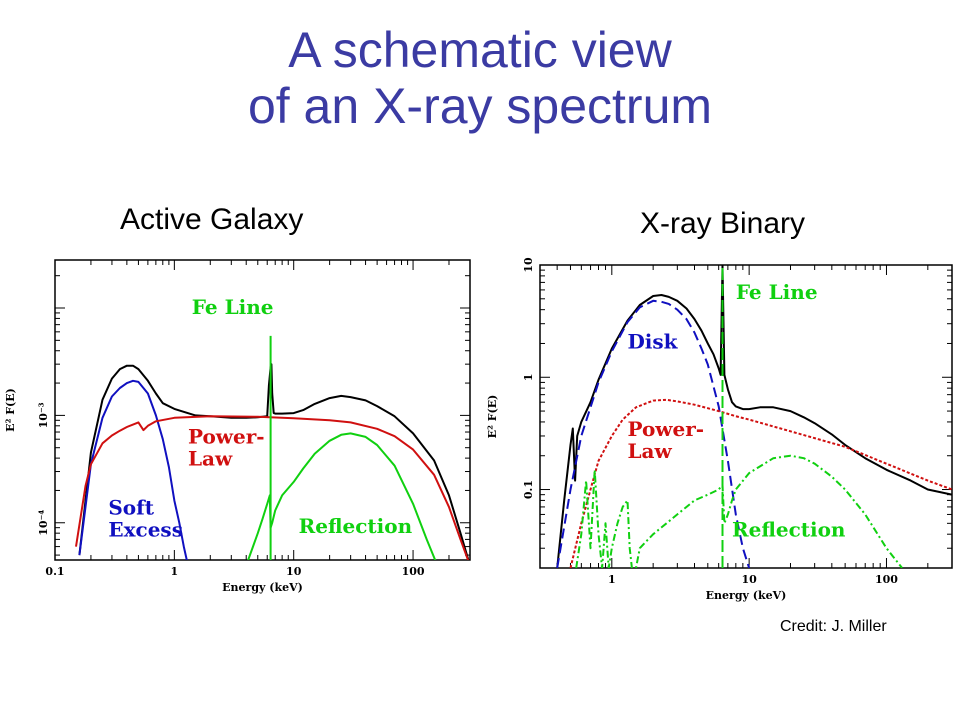 The width and height of the screenshot is (960, 720). What do you see at coordinates (528, 489) in the screenshot?
I see `y-tick-label-0-1: 0.1` at bounding box center [528, 489].